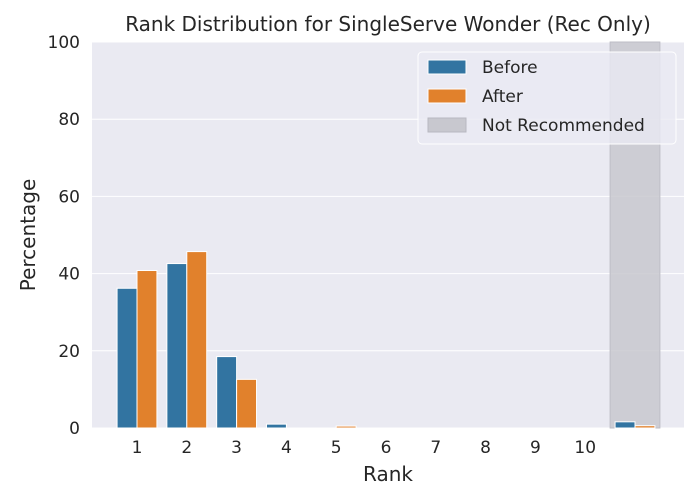  Describe the element at coordinates (435, 448) in the screenshot. I see `x-tick-label: 7` at that location.